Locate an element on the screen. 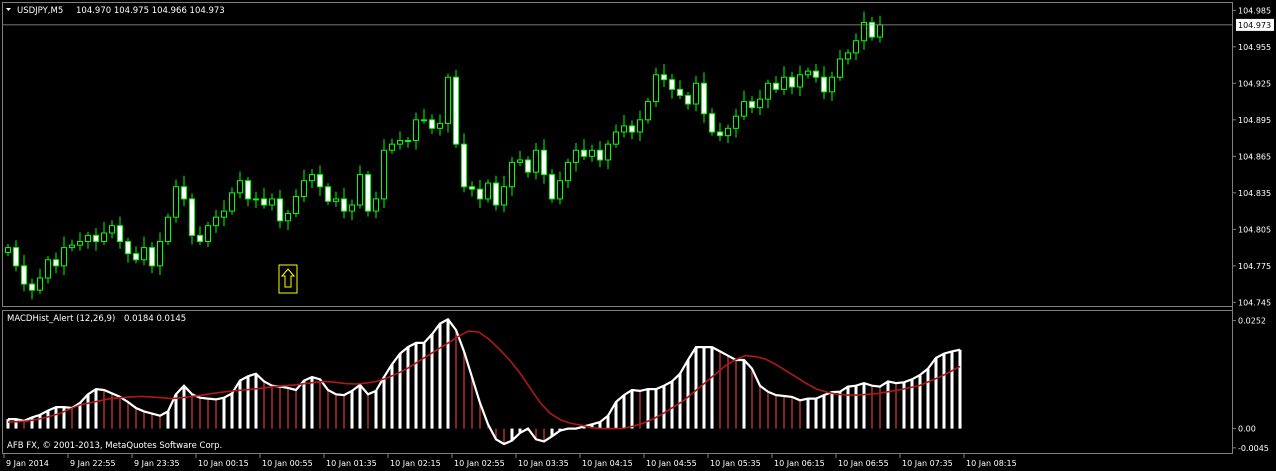 This screenshot has height=471, width=1276. time-tick-label: 9 Jan 23:35 is located at coordinates (157, 463).